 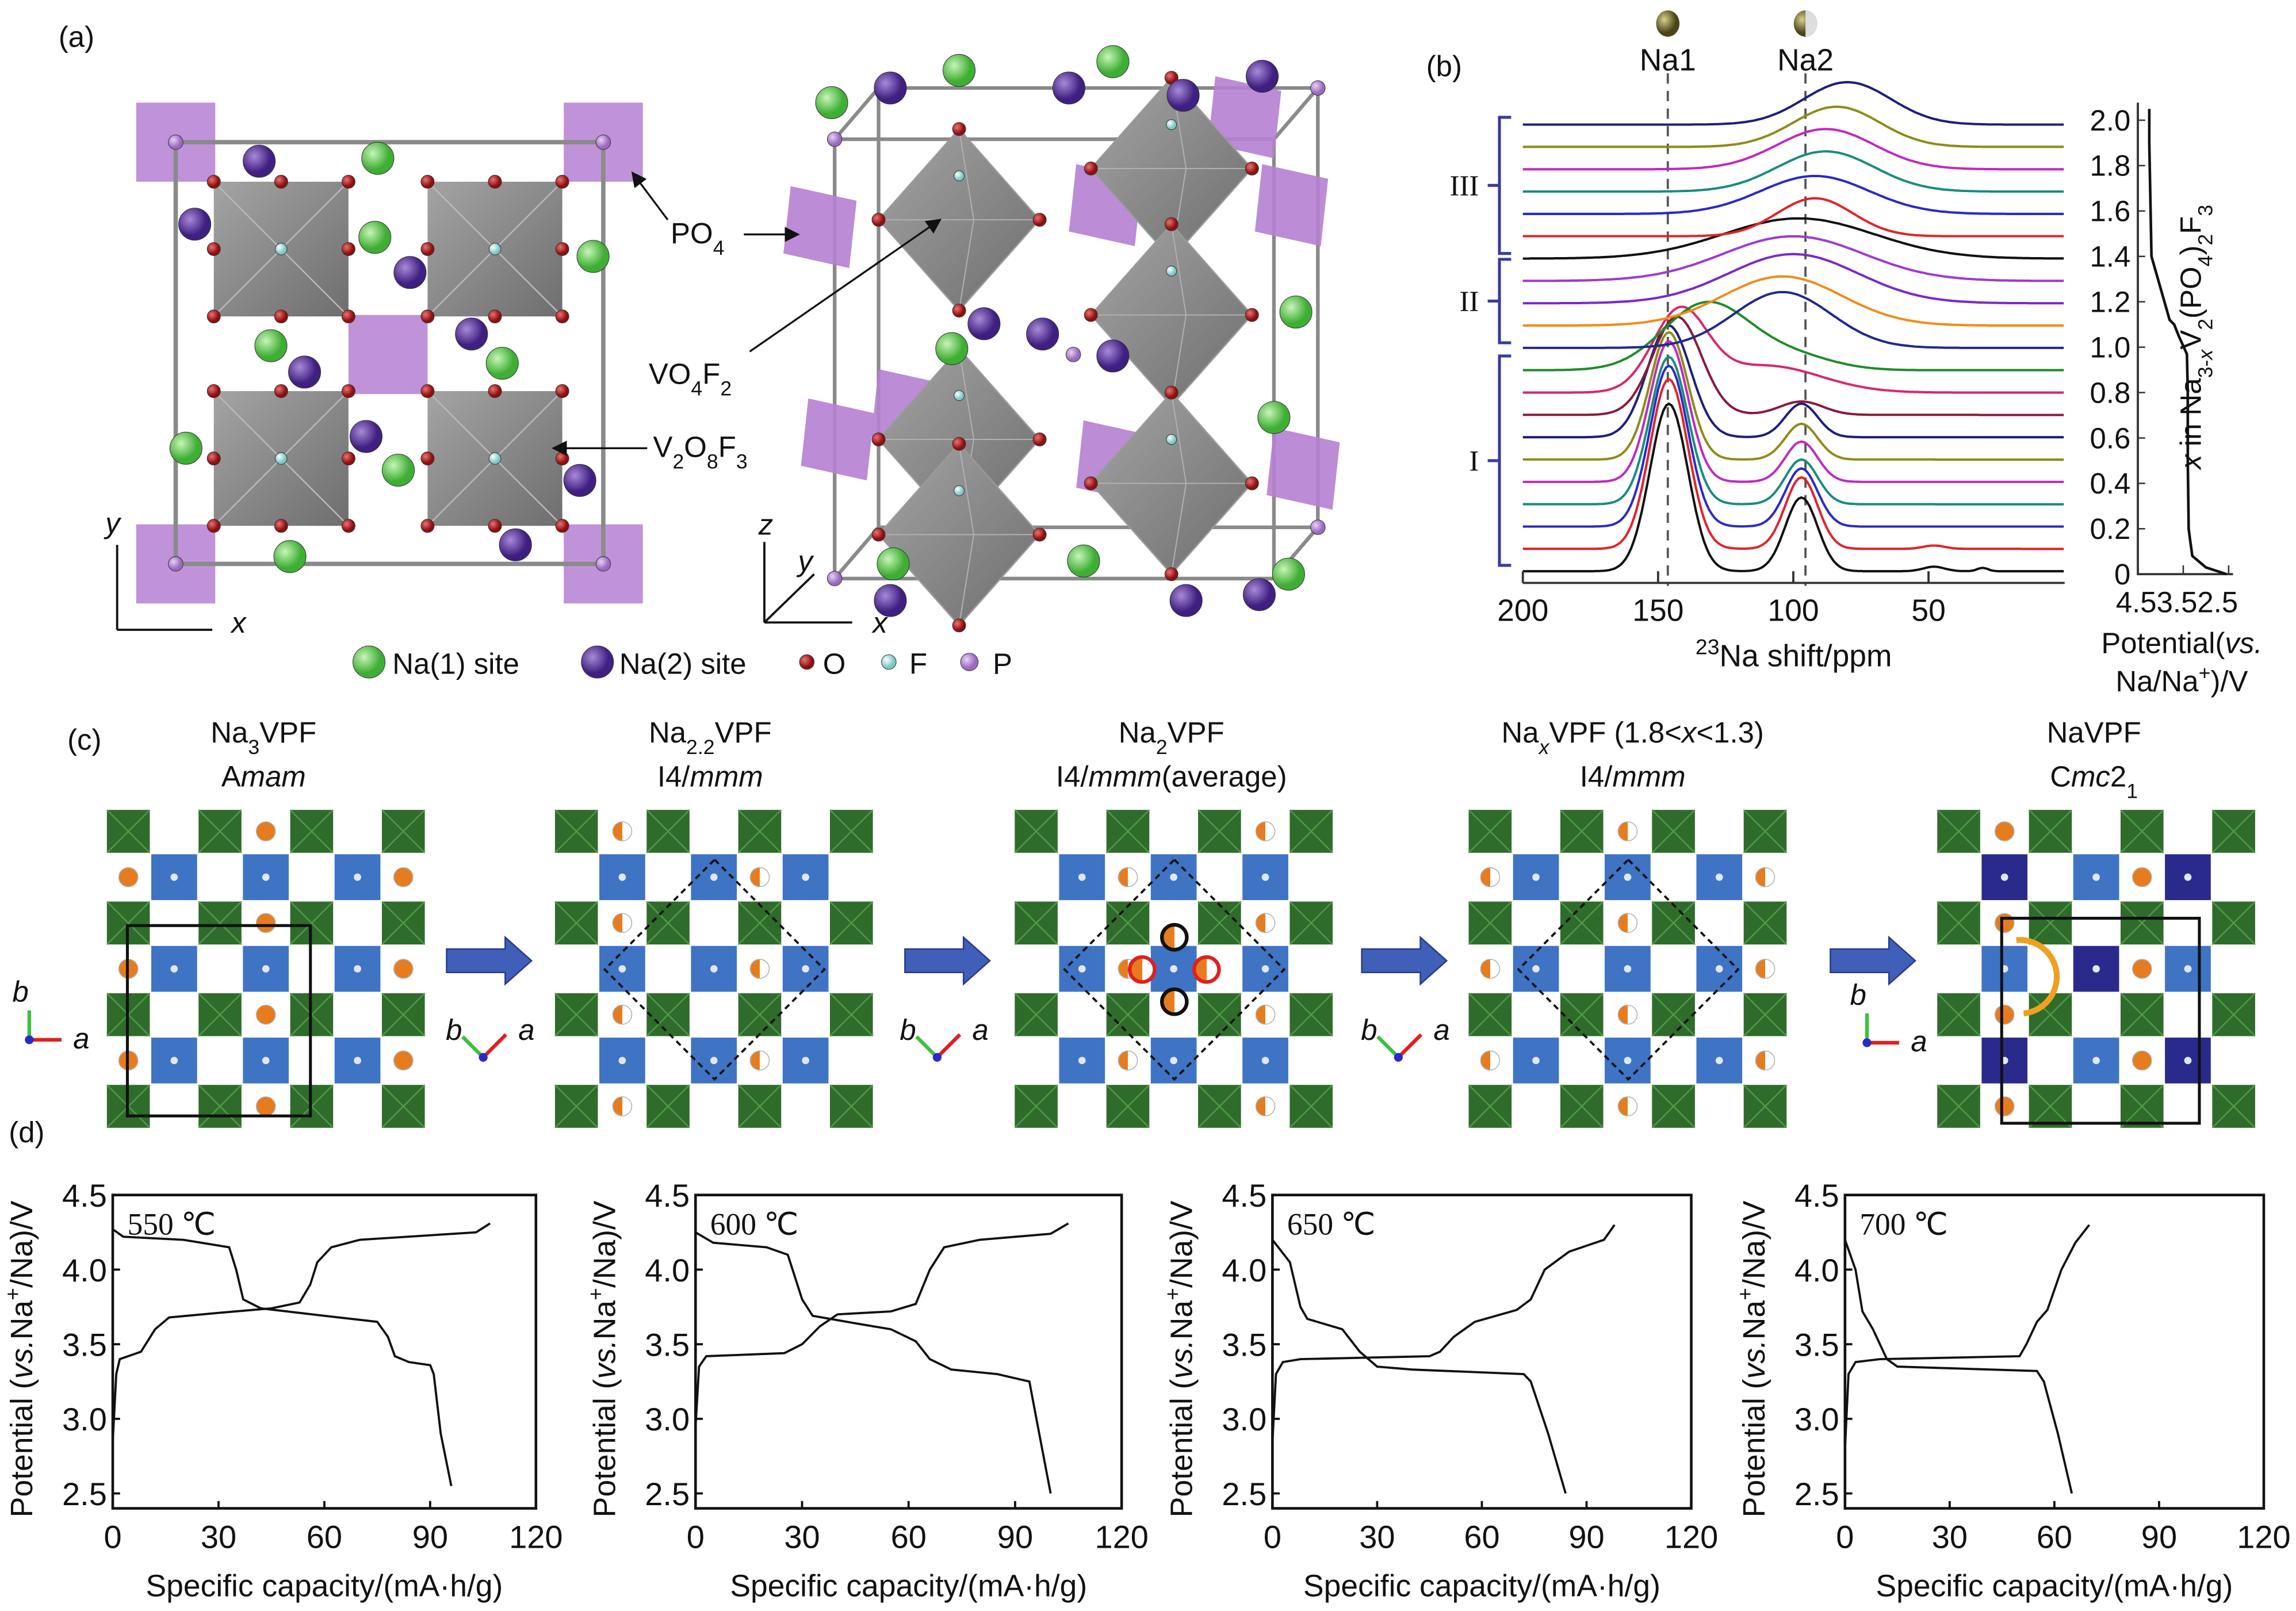 What do you see at coordinates (1873, 960) in the screenshot?
I see `transition-arrow-icon` at bounding box center [1873, 960].